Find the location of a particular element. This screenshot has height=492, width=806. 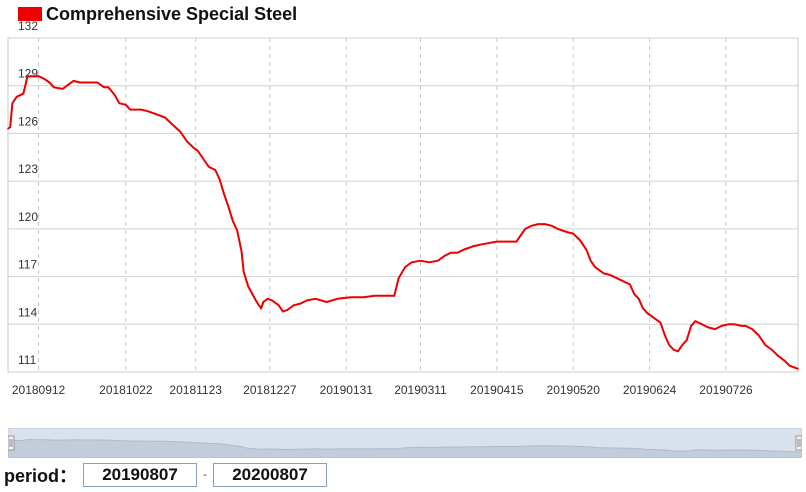

period-start-input: 20190807 is located at coordinates (140, 475).